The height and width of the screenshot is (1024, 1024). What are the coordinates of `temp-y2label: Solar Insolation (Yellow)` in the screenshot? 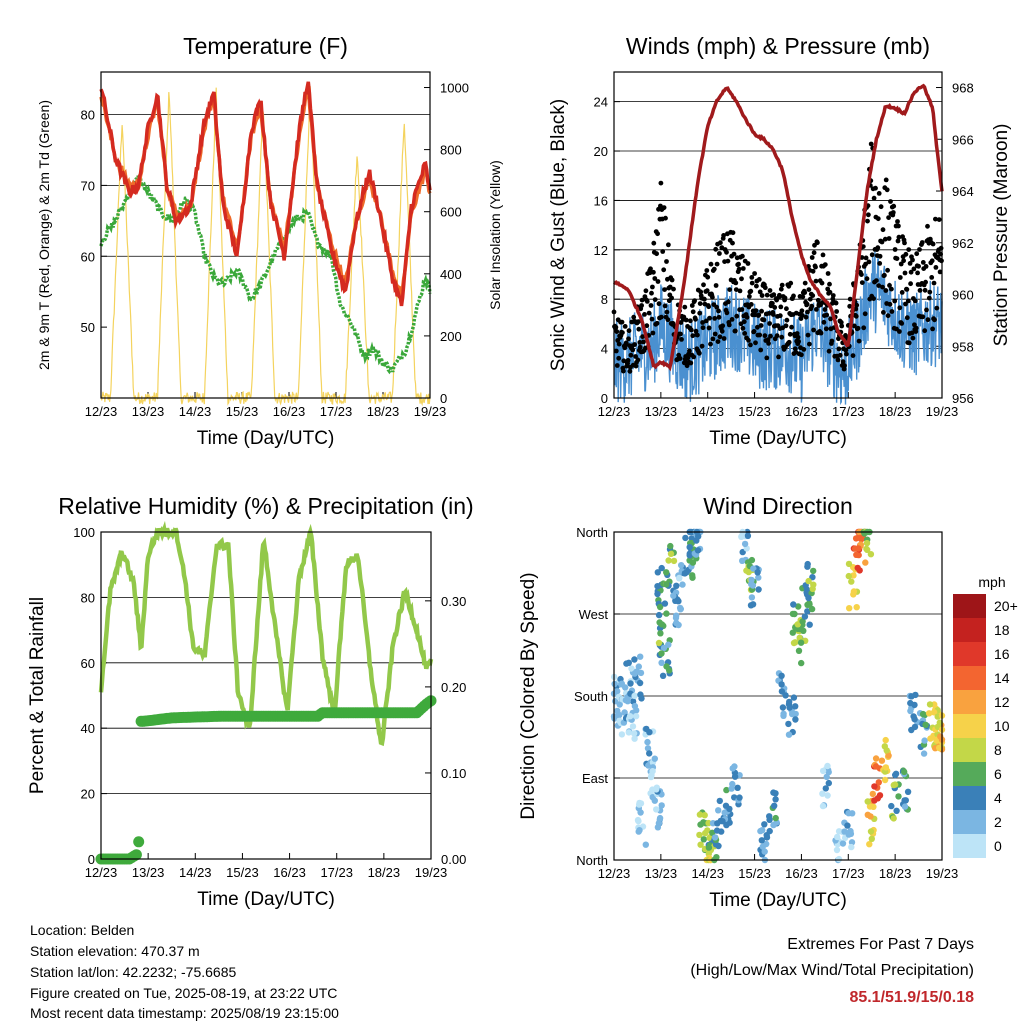 It's located at (495, 235).